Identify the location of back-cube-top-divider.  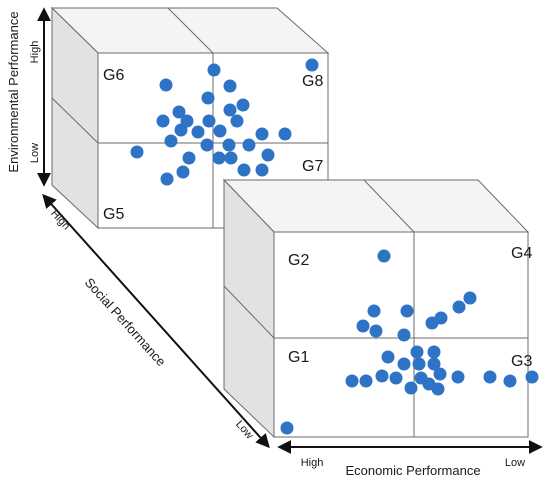
(190, 30).